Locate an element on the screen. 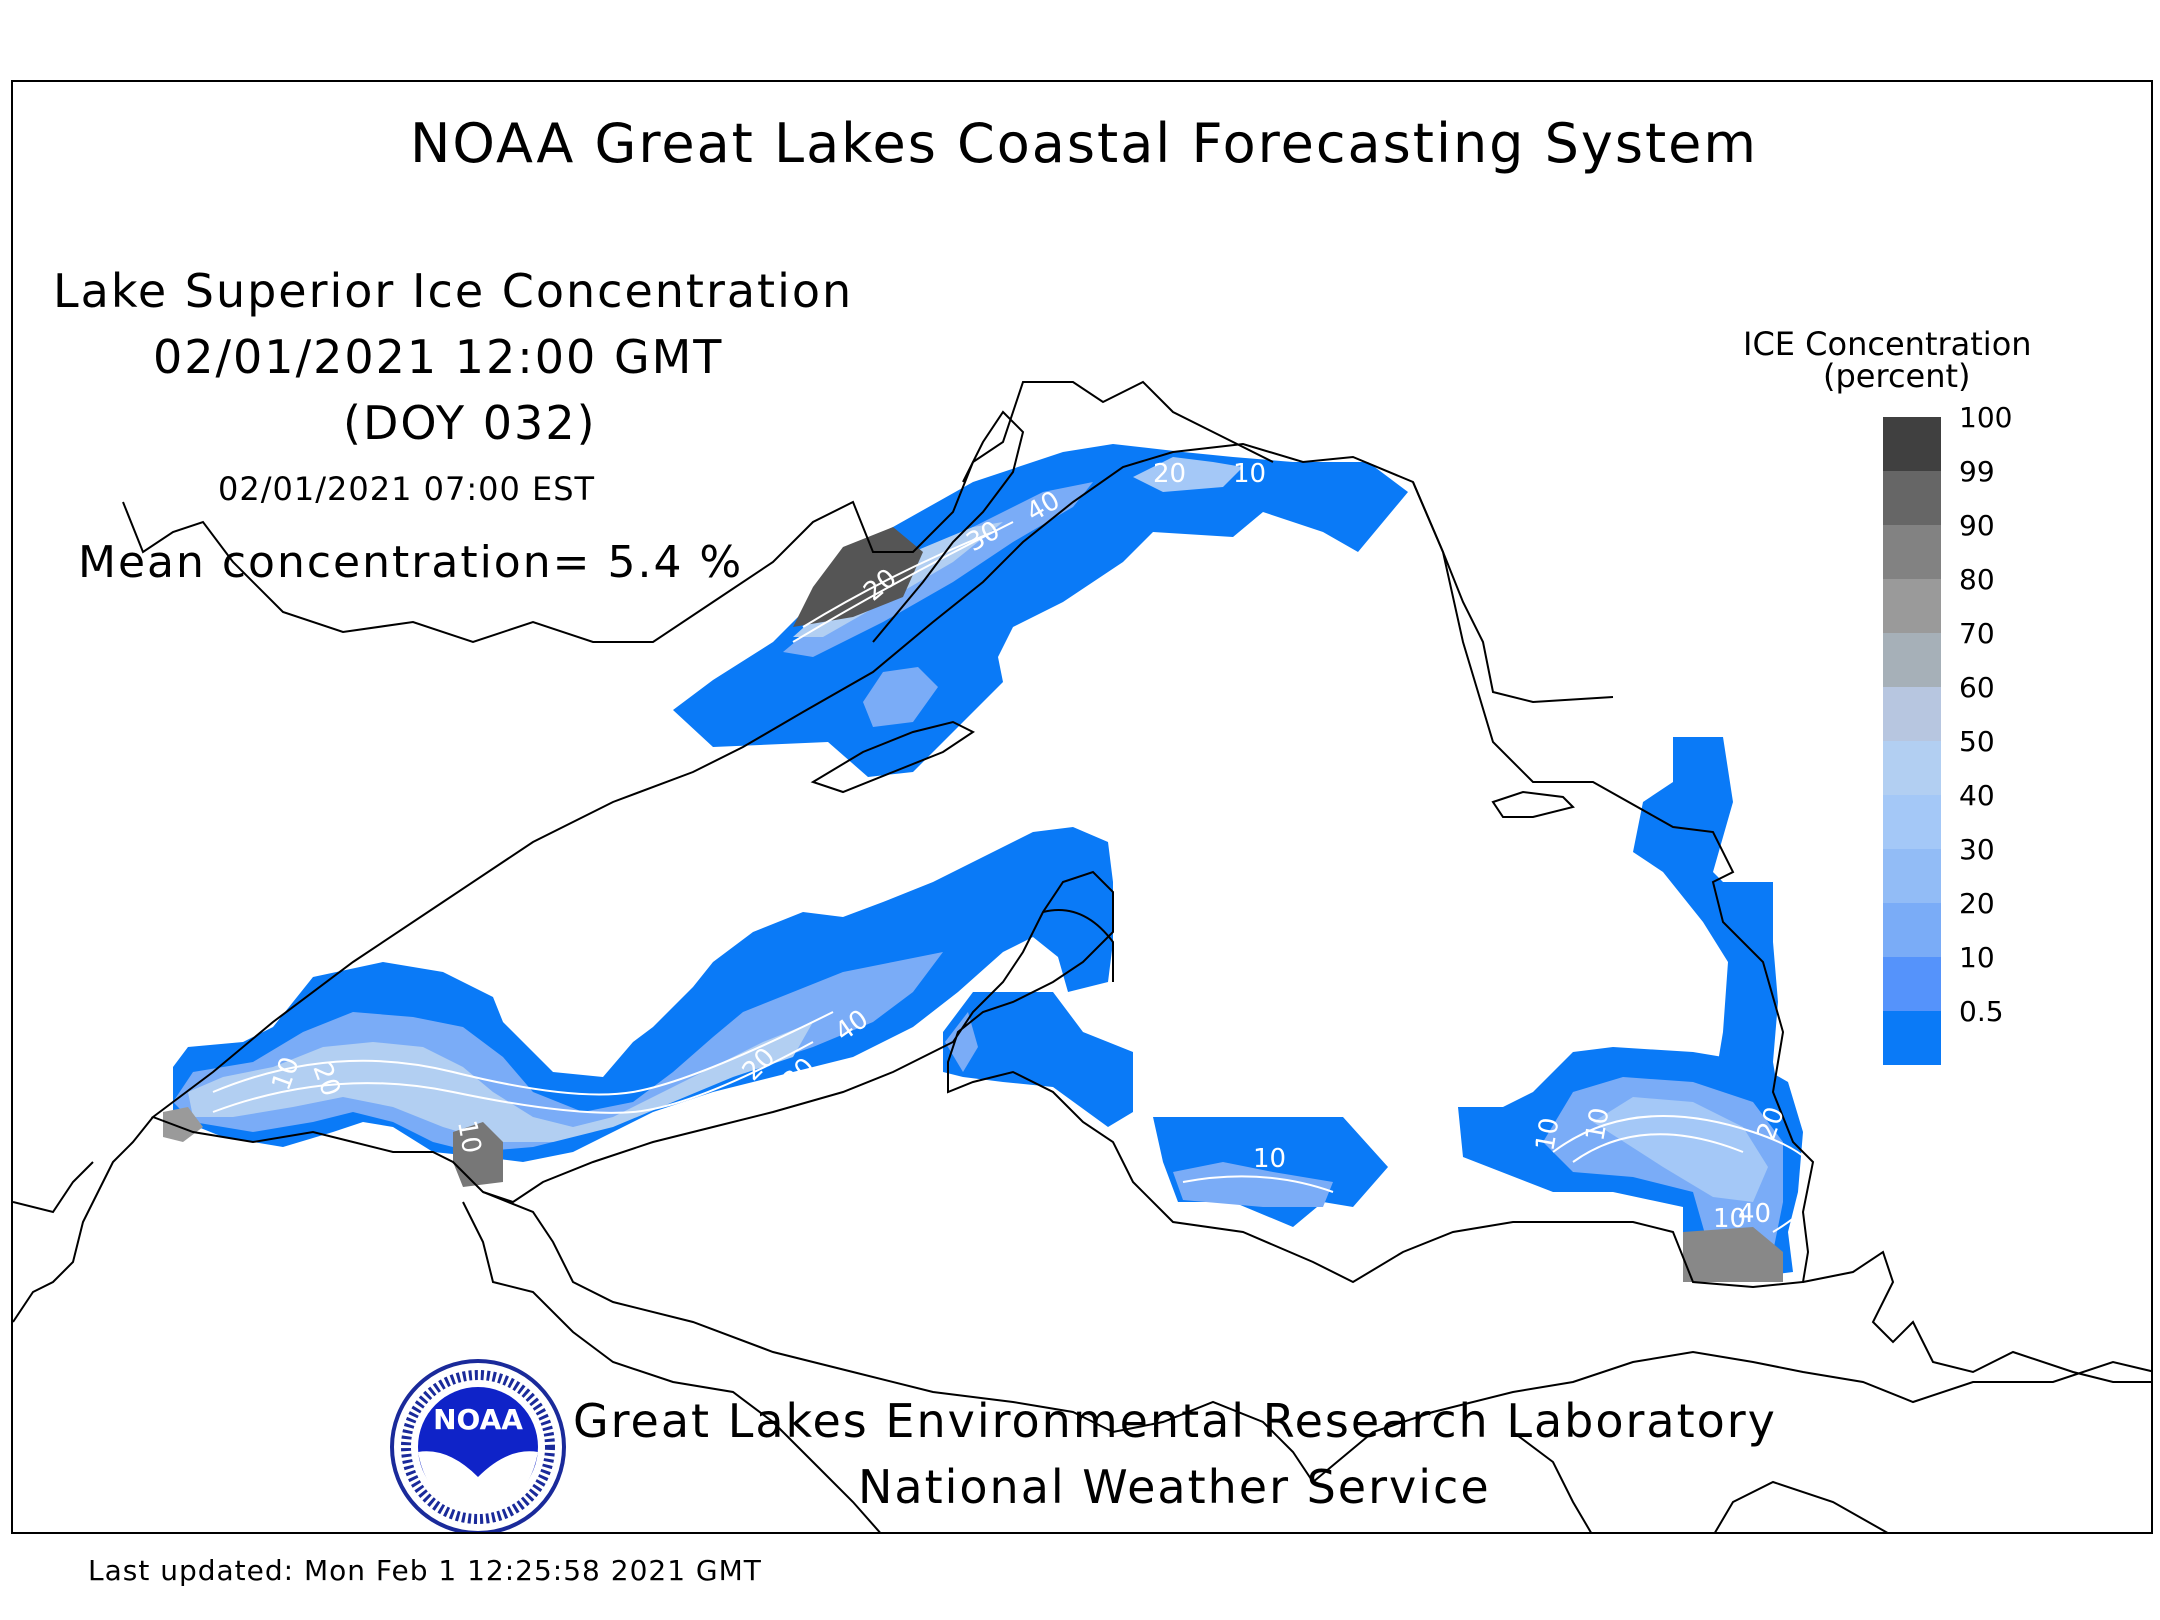 The height and width of the screenshot is (1620, 2160). ice-region-north-inner is located at coordinates (900, 697).